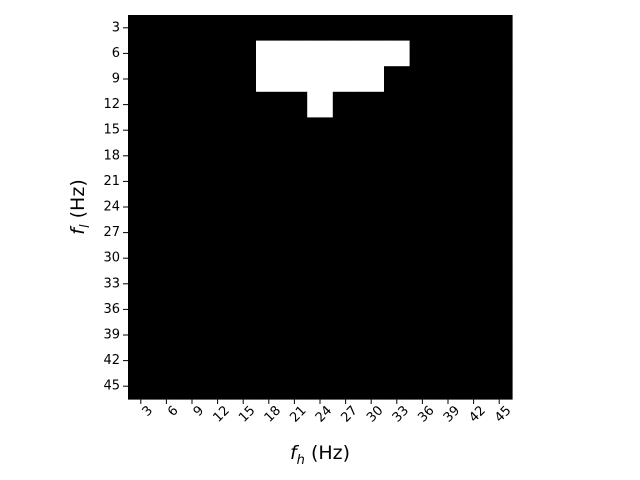 The width and height of the screenshot is (640, 480). I want to click on heatmap-cell-r7-c3, so click(217, 207).